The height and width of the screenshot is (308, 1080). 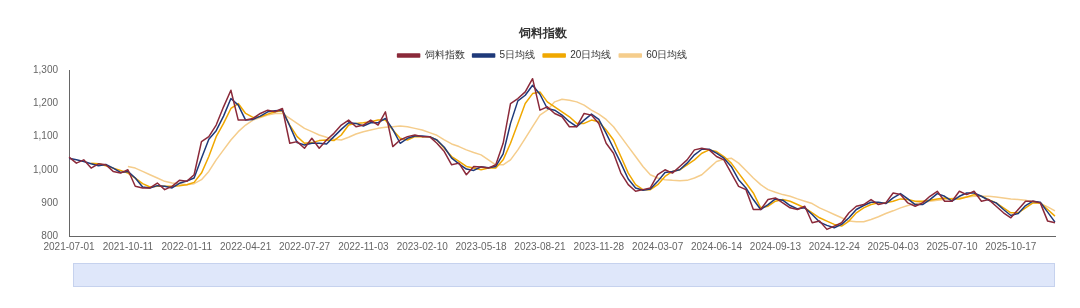 What do you see at coordinates (363, 246) in the screenshot?
I see `x-tick-label: 2022-11-03` at bounding box center [363, 246].